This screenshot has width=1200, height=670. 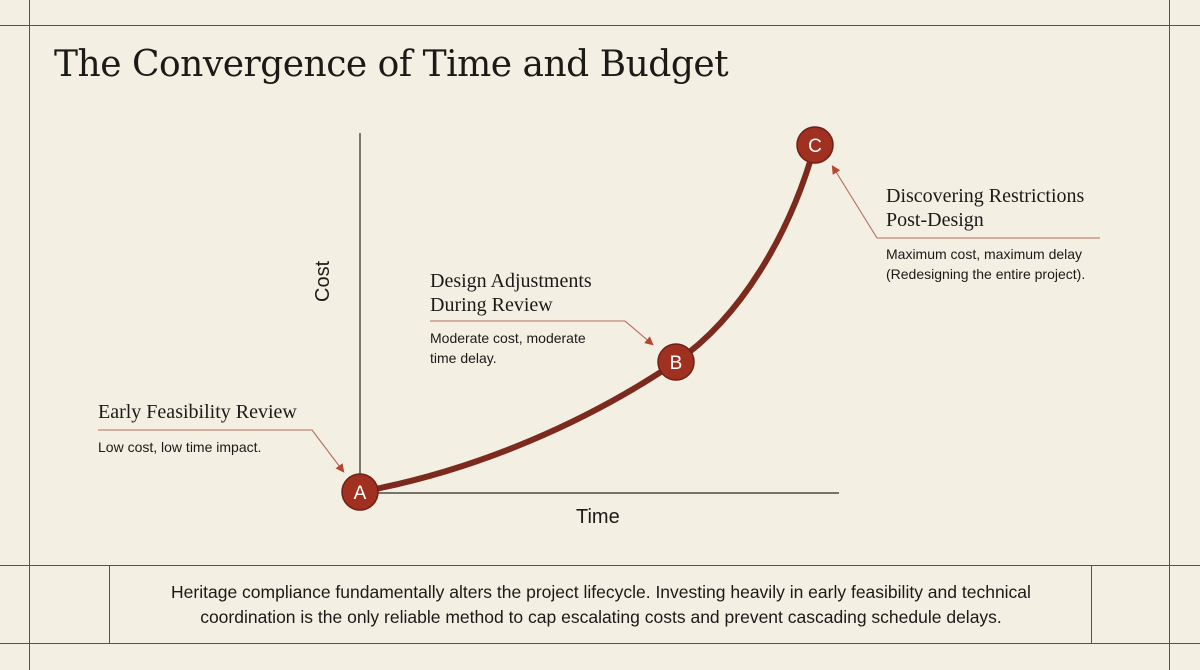 I want to click on annotation-a-title: Early Feasibility Review, so click(x=197, y=412).